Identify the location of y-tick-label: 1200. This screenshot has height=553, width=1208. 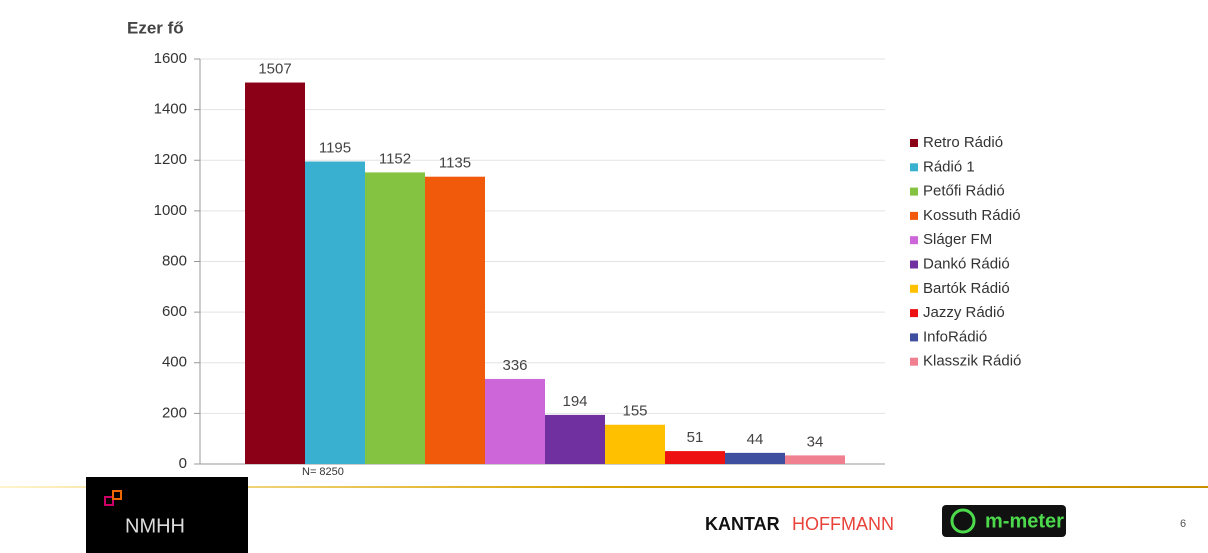
(170, 159).